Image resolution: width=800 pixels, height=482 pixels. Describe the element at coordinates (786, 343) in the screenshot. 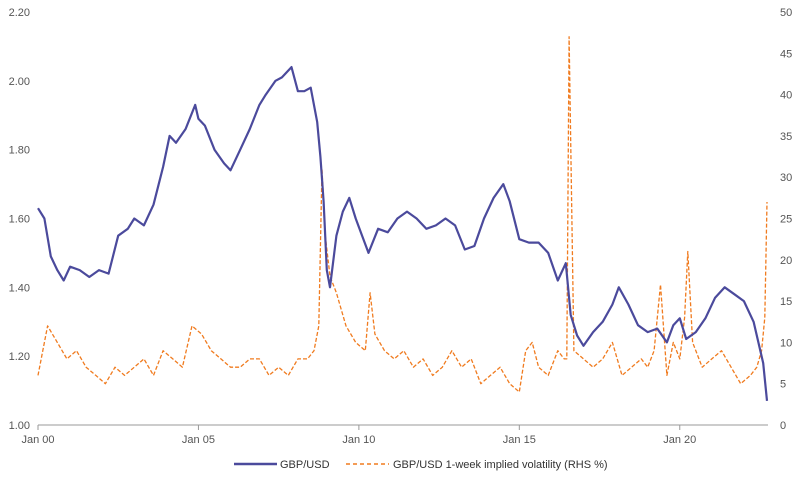

I see `y-right-tick-label: 10` at that location.